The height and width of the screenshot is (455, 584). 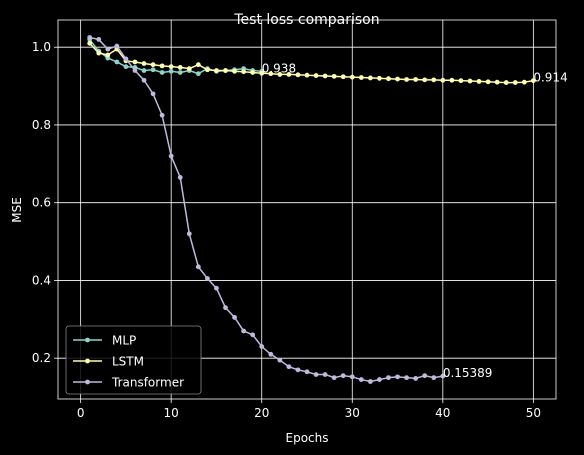 What do you see at coordinates (550, 78) in the screenshot?
I see `end-label-lstm: 0.914` at bounding box center [550, 78].